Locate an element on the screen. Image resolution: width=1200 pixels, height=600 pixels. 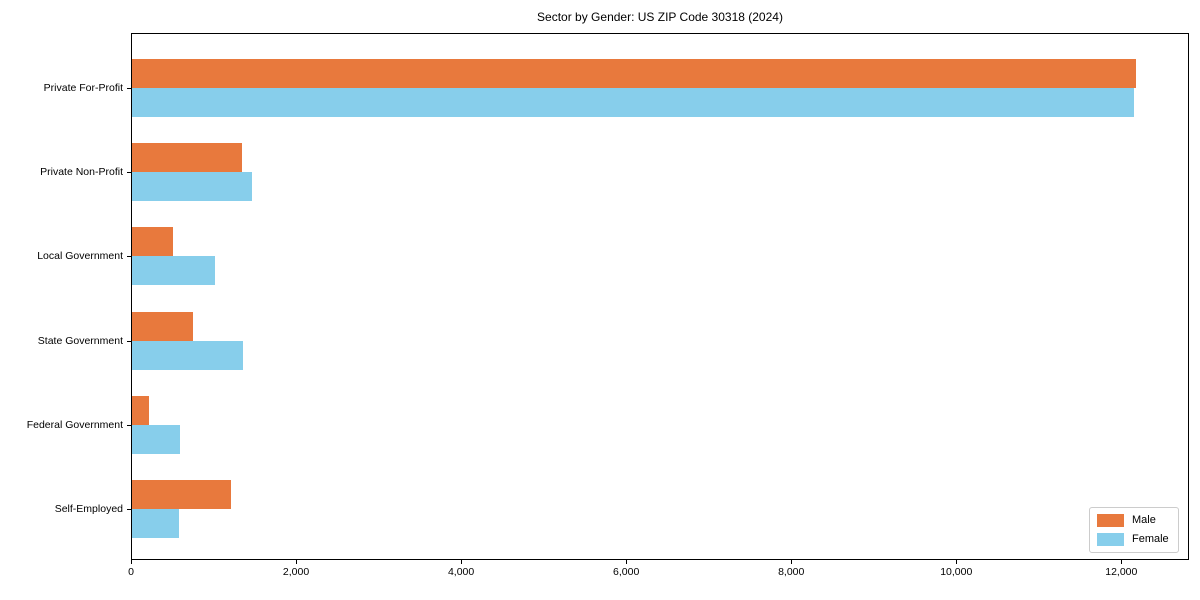
y-tick-label: Private Non-Profit is located at coordinates (81, 172).